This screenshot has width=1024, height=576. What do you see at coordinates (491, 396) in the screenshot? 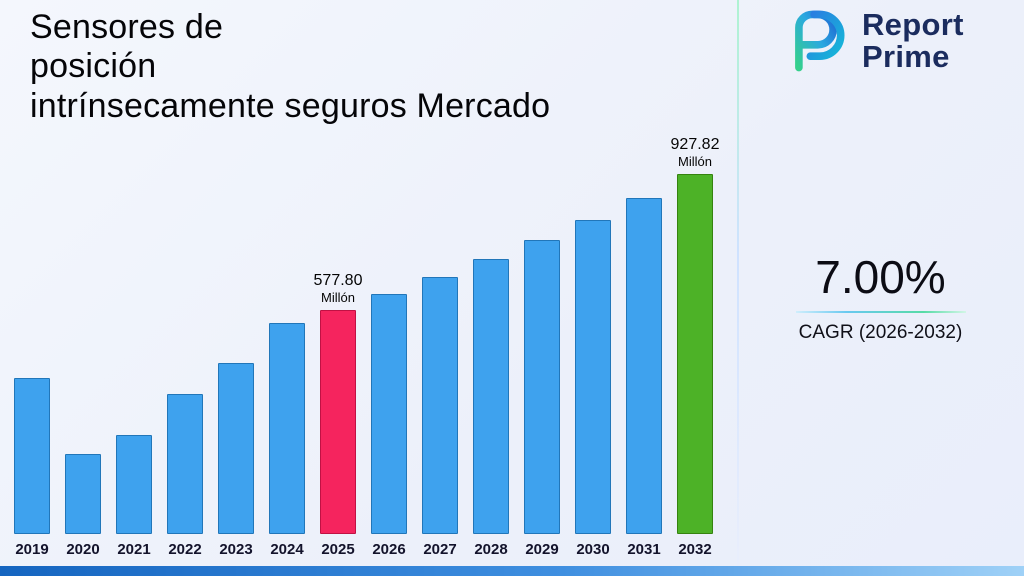
I see `bar-2028` at bounding box center [491, 396].